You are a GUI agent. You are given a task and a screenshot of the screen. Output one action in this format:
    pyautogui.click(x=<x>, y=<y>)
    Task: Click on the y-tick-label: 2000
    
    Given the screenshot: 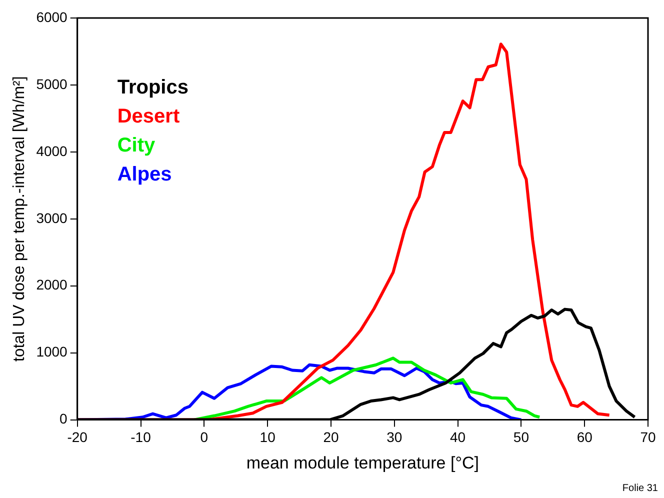 What is the action you would take?
    pyautogui.click(x=52, y=284)
    